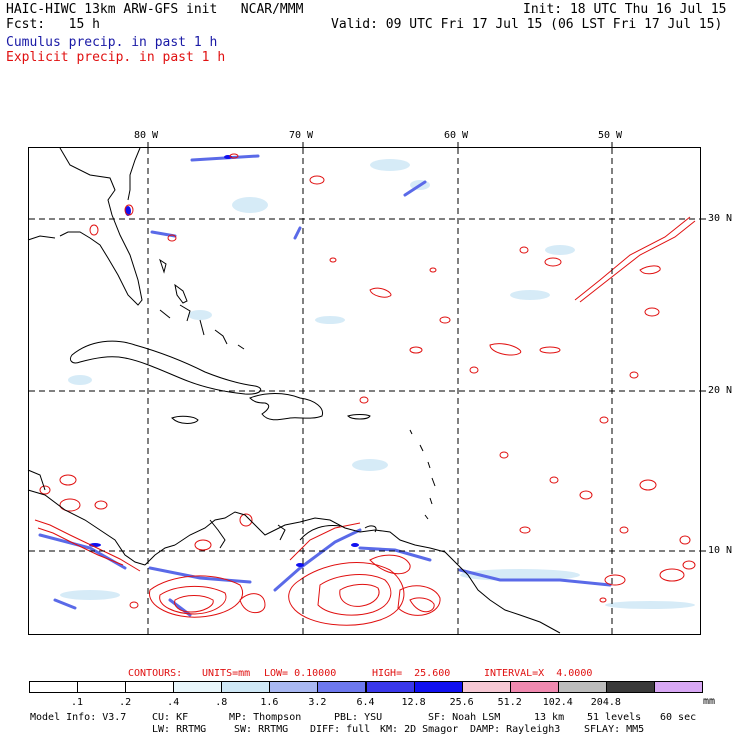 Image resolution: width=740 pixels, height=740 pixels. What do you see at coordinates (340, 729) in the screenshot?
I see `footer-diff: DIFF: full` at bounding box center [340, 729].